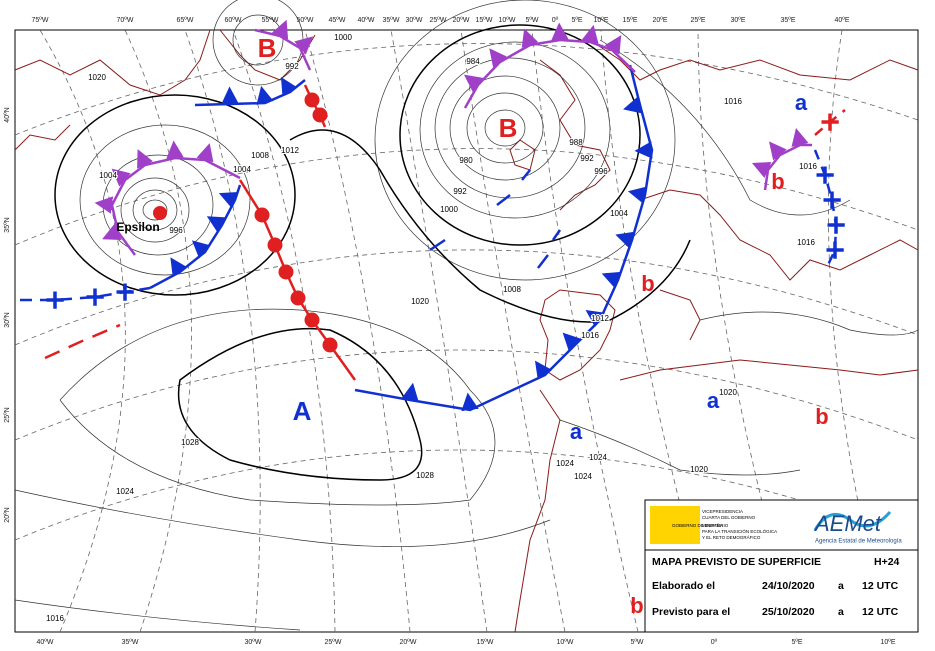 The height and width of the screenshot is (651, 935). I want to click on lon-label: 20ºE, so click(659, 20).